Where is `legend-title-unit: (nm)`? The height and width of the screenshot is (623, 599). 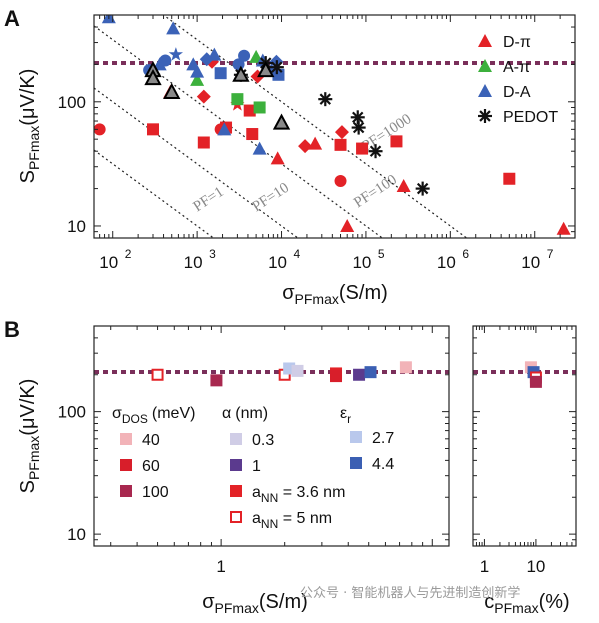 legend-title-unit: (nm) is located at coordinates (251, 413).